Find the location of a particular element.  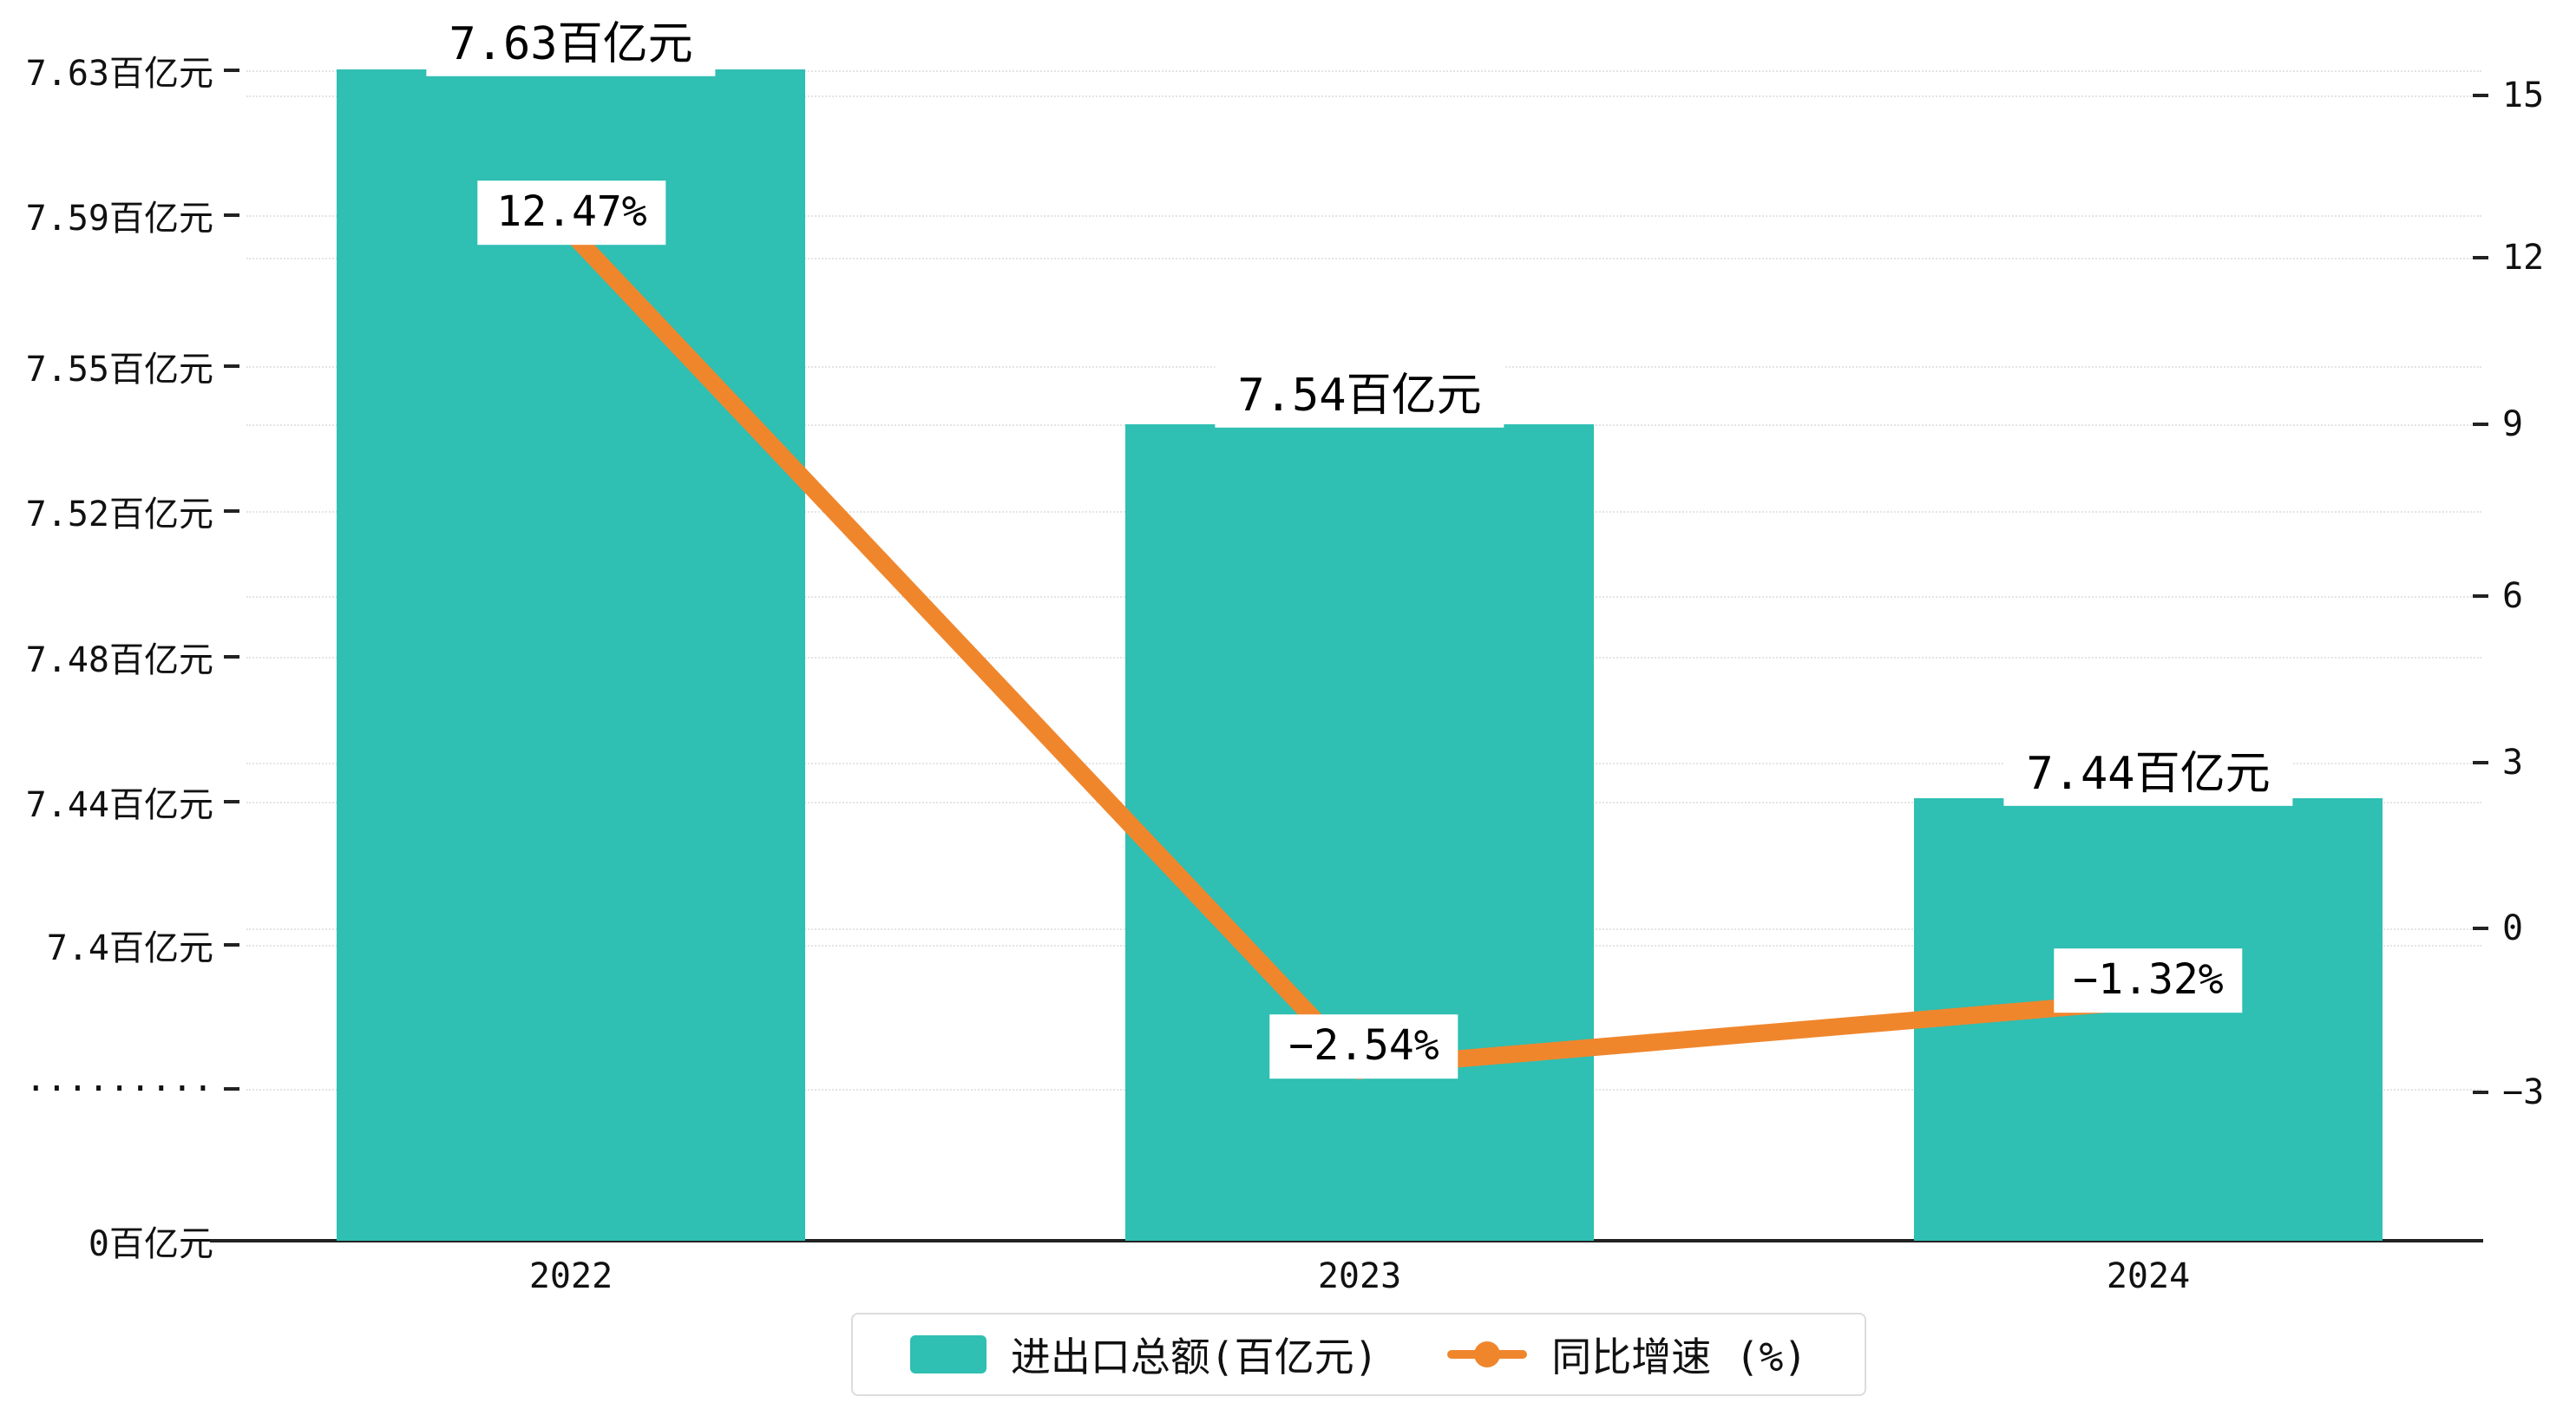

bar-value-label-2023: 7.54百亿元 is located at coordinates (1359, 396).